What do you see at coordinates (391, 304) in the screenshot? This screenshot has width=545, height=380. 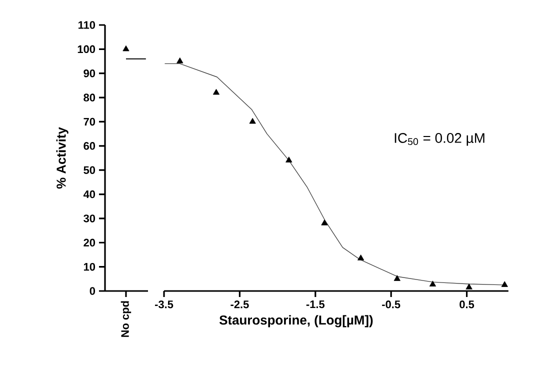 I see `x-tick-label: -0.5` at bounding box center [391, 304].